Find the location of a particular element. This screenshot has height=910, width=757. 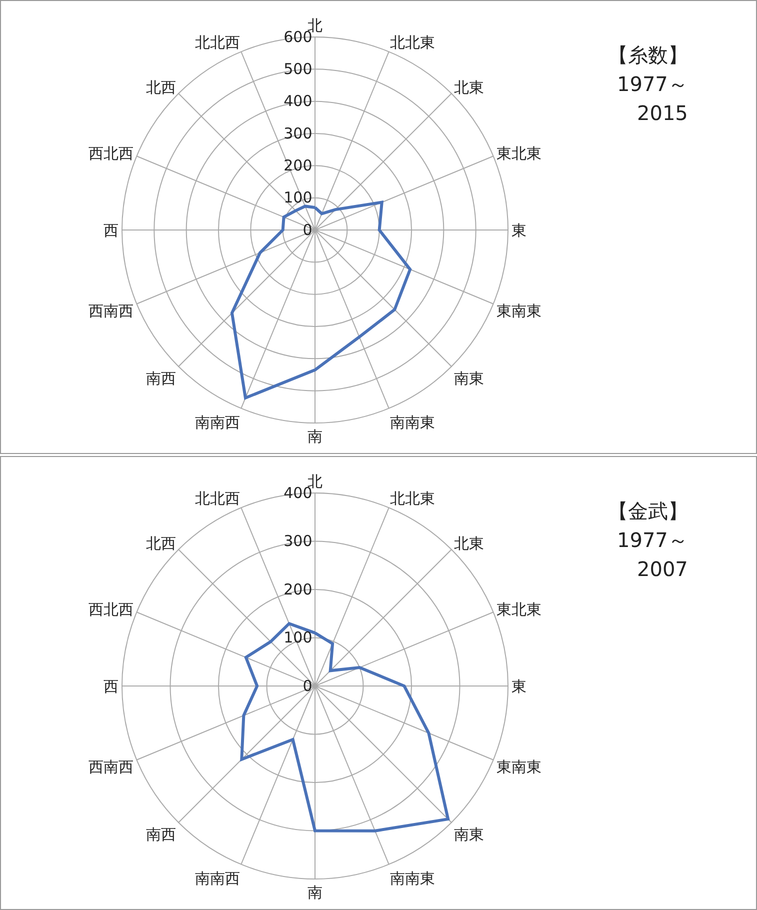

text: 【金武】 is located at coordinates (648, 511).